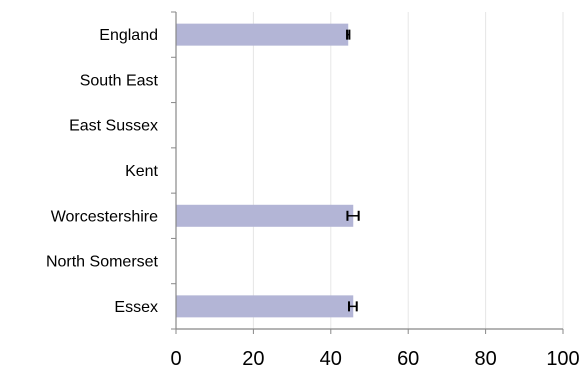 This screenshot has width=586, height=374. What do you see at coordinates (113, 126) in the screenshot?
I see `category-label-east-sussex: East Sussex` at bounding box center [113, 126].